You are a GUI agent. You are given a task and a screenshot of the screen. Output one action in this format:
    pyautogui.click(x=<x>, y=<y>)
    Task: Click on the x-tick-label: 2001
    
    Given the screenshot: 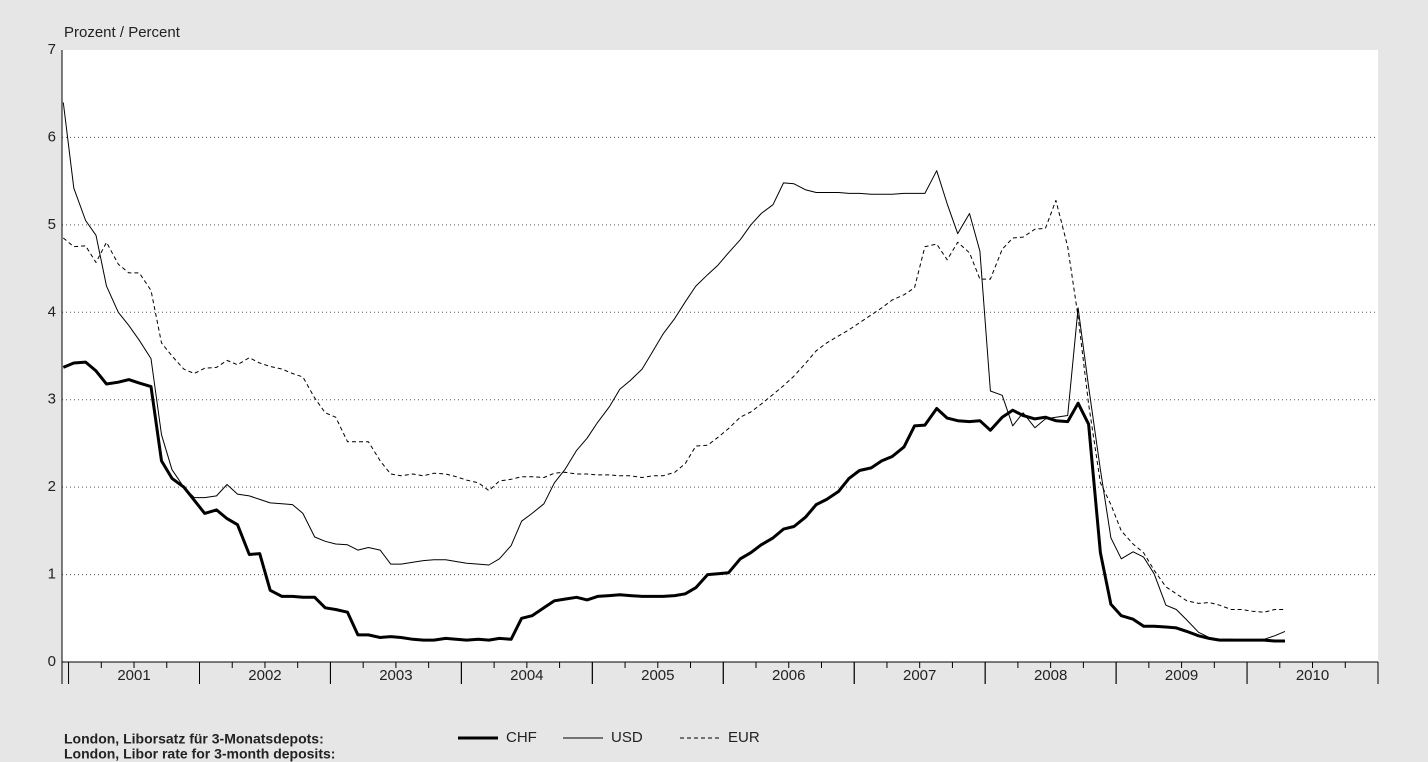 What is the action you would take?
    pyautogui.click(x=133, y=675)
    